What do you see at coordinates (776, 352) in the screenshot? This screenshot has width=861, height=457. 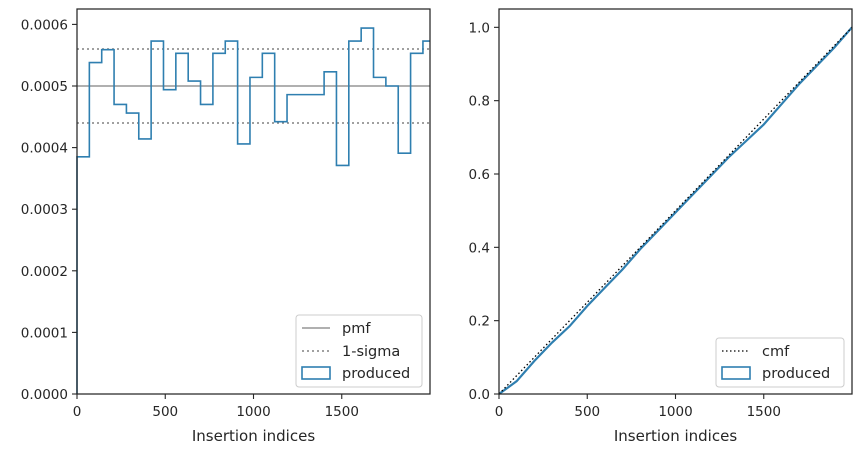 I see `legend-cmf-label: cmf` at bounding box center [776, 352].